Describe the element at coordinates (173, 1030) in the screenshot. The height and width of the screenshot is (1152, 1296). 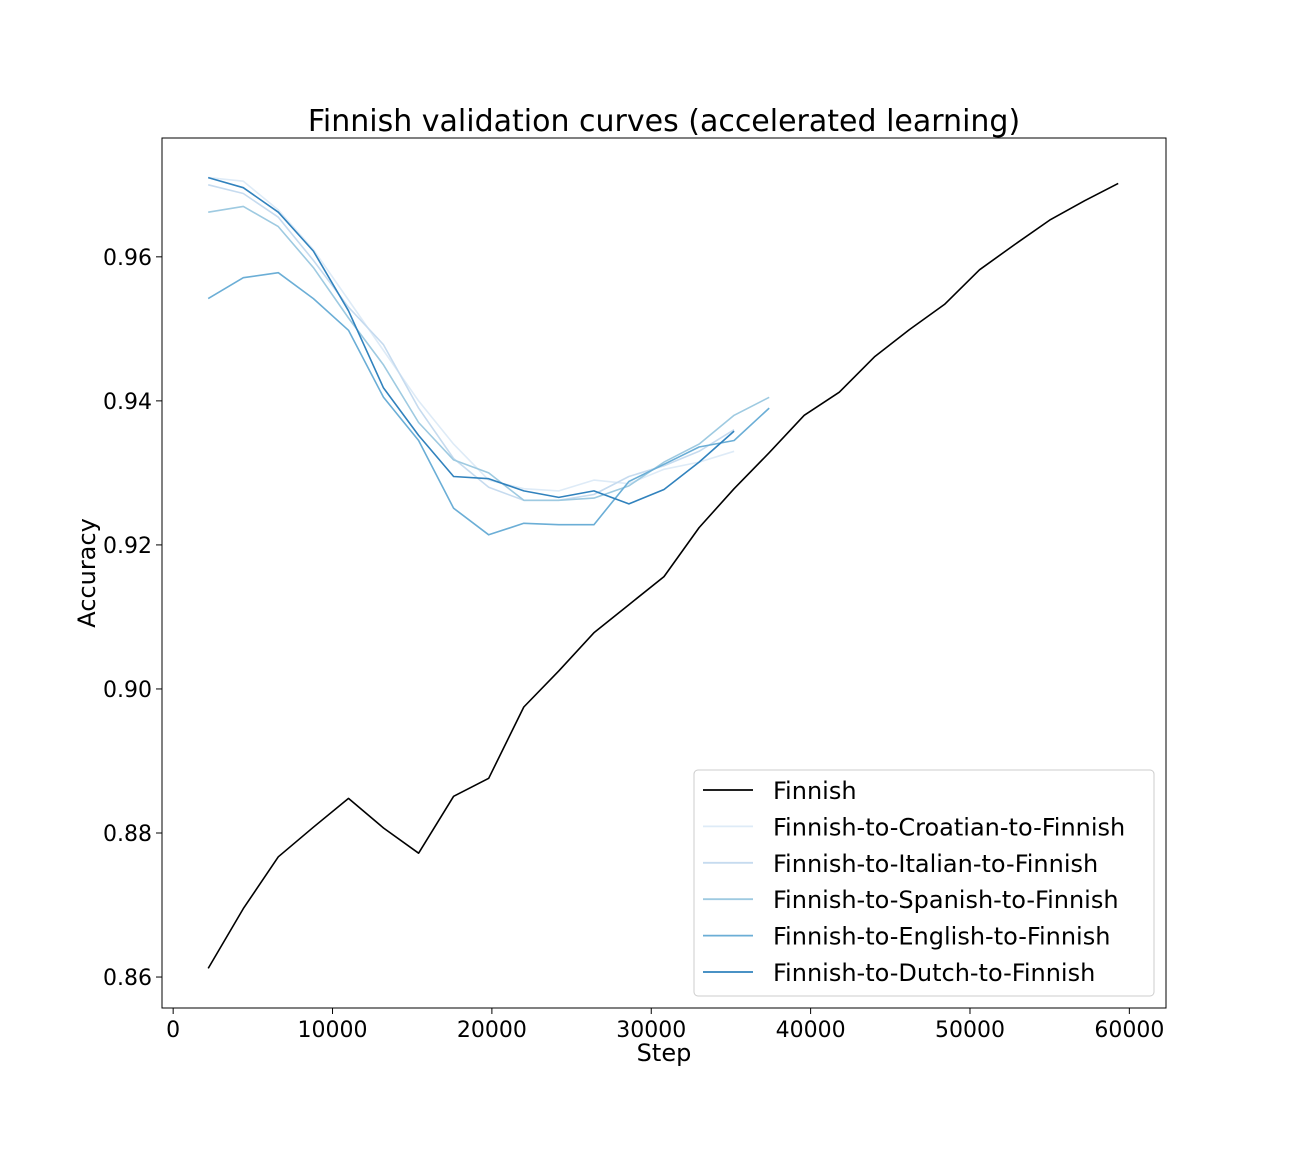
I see `x-tick-label: 0` at that location.